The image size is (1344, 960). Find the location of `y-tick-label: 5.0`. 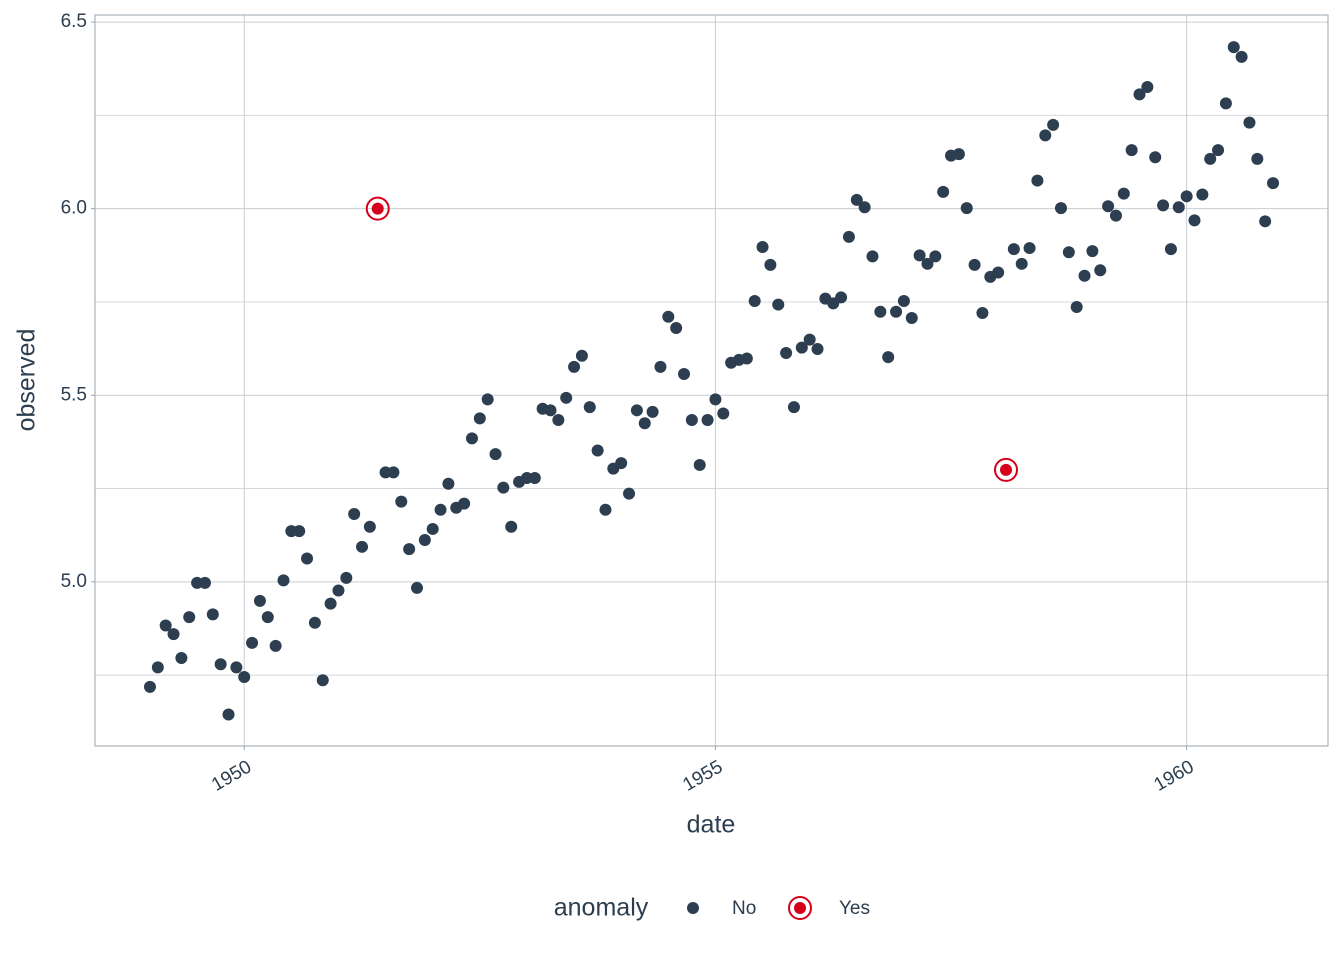

y-tick-label: 5.0 is located at coordinates (74, 581).